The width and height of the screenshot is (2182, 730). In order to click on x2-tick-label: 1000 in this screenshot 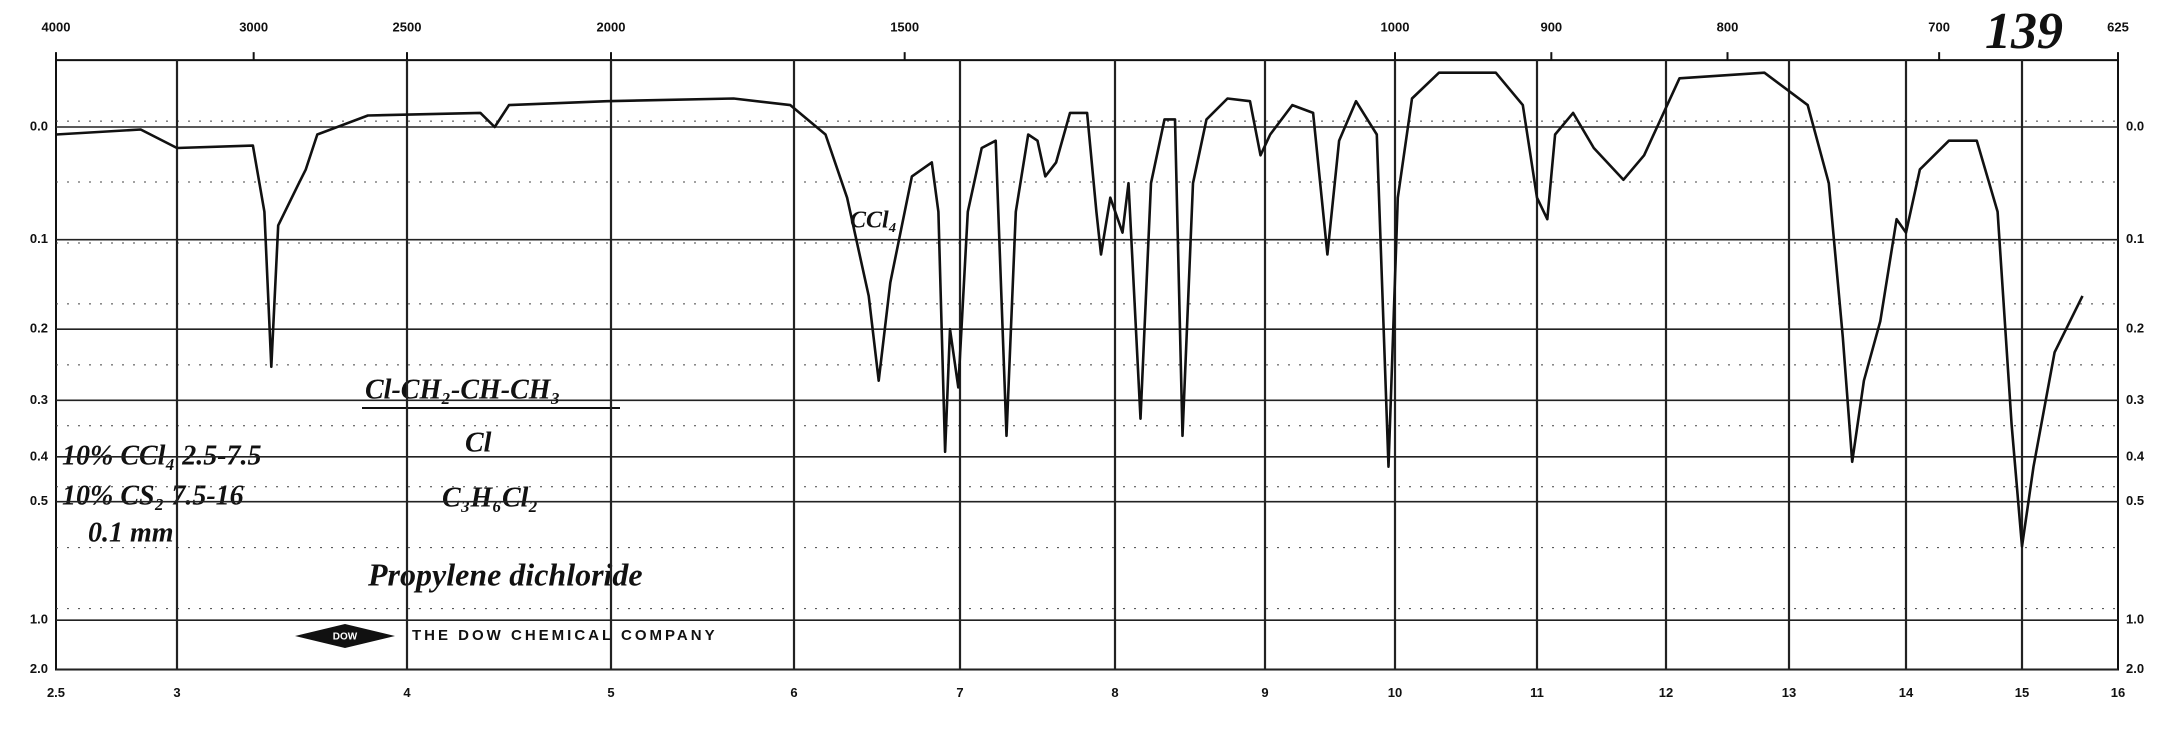, I will do `click(1395, 27)`.